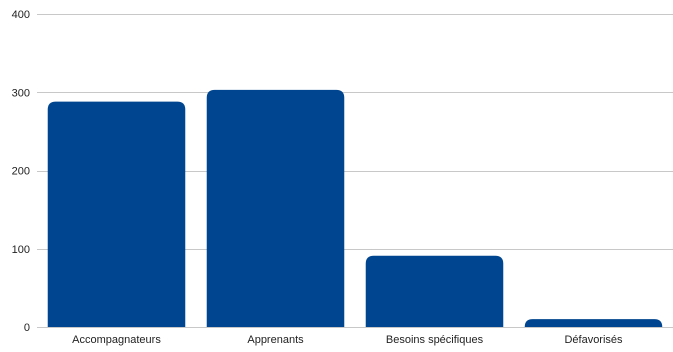 This screenshot has height=352, width=673. I want to click on y-tick-label: 0, so click(27, 328).